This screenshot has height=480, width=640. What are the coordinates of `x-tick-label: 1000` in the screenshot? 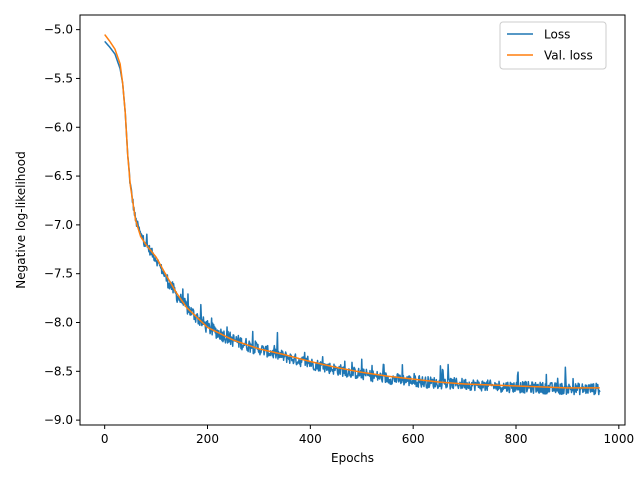 It's located at (619, 439).